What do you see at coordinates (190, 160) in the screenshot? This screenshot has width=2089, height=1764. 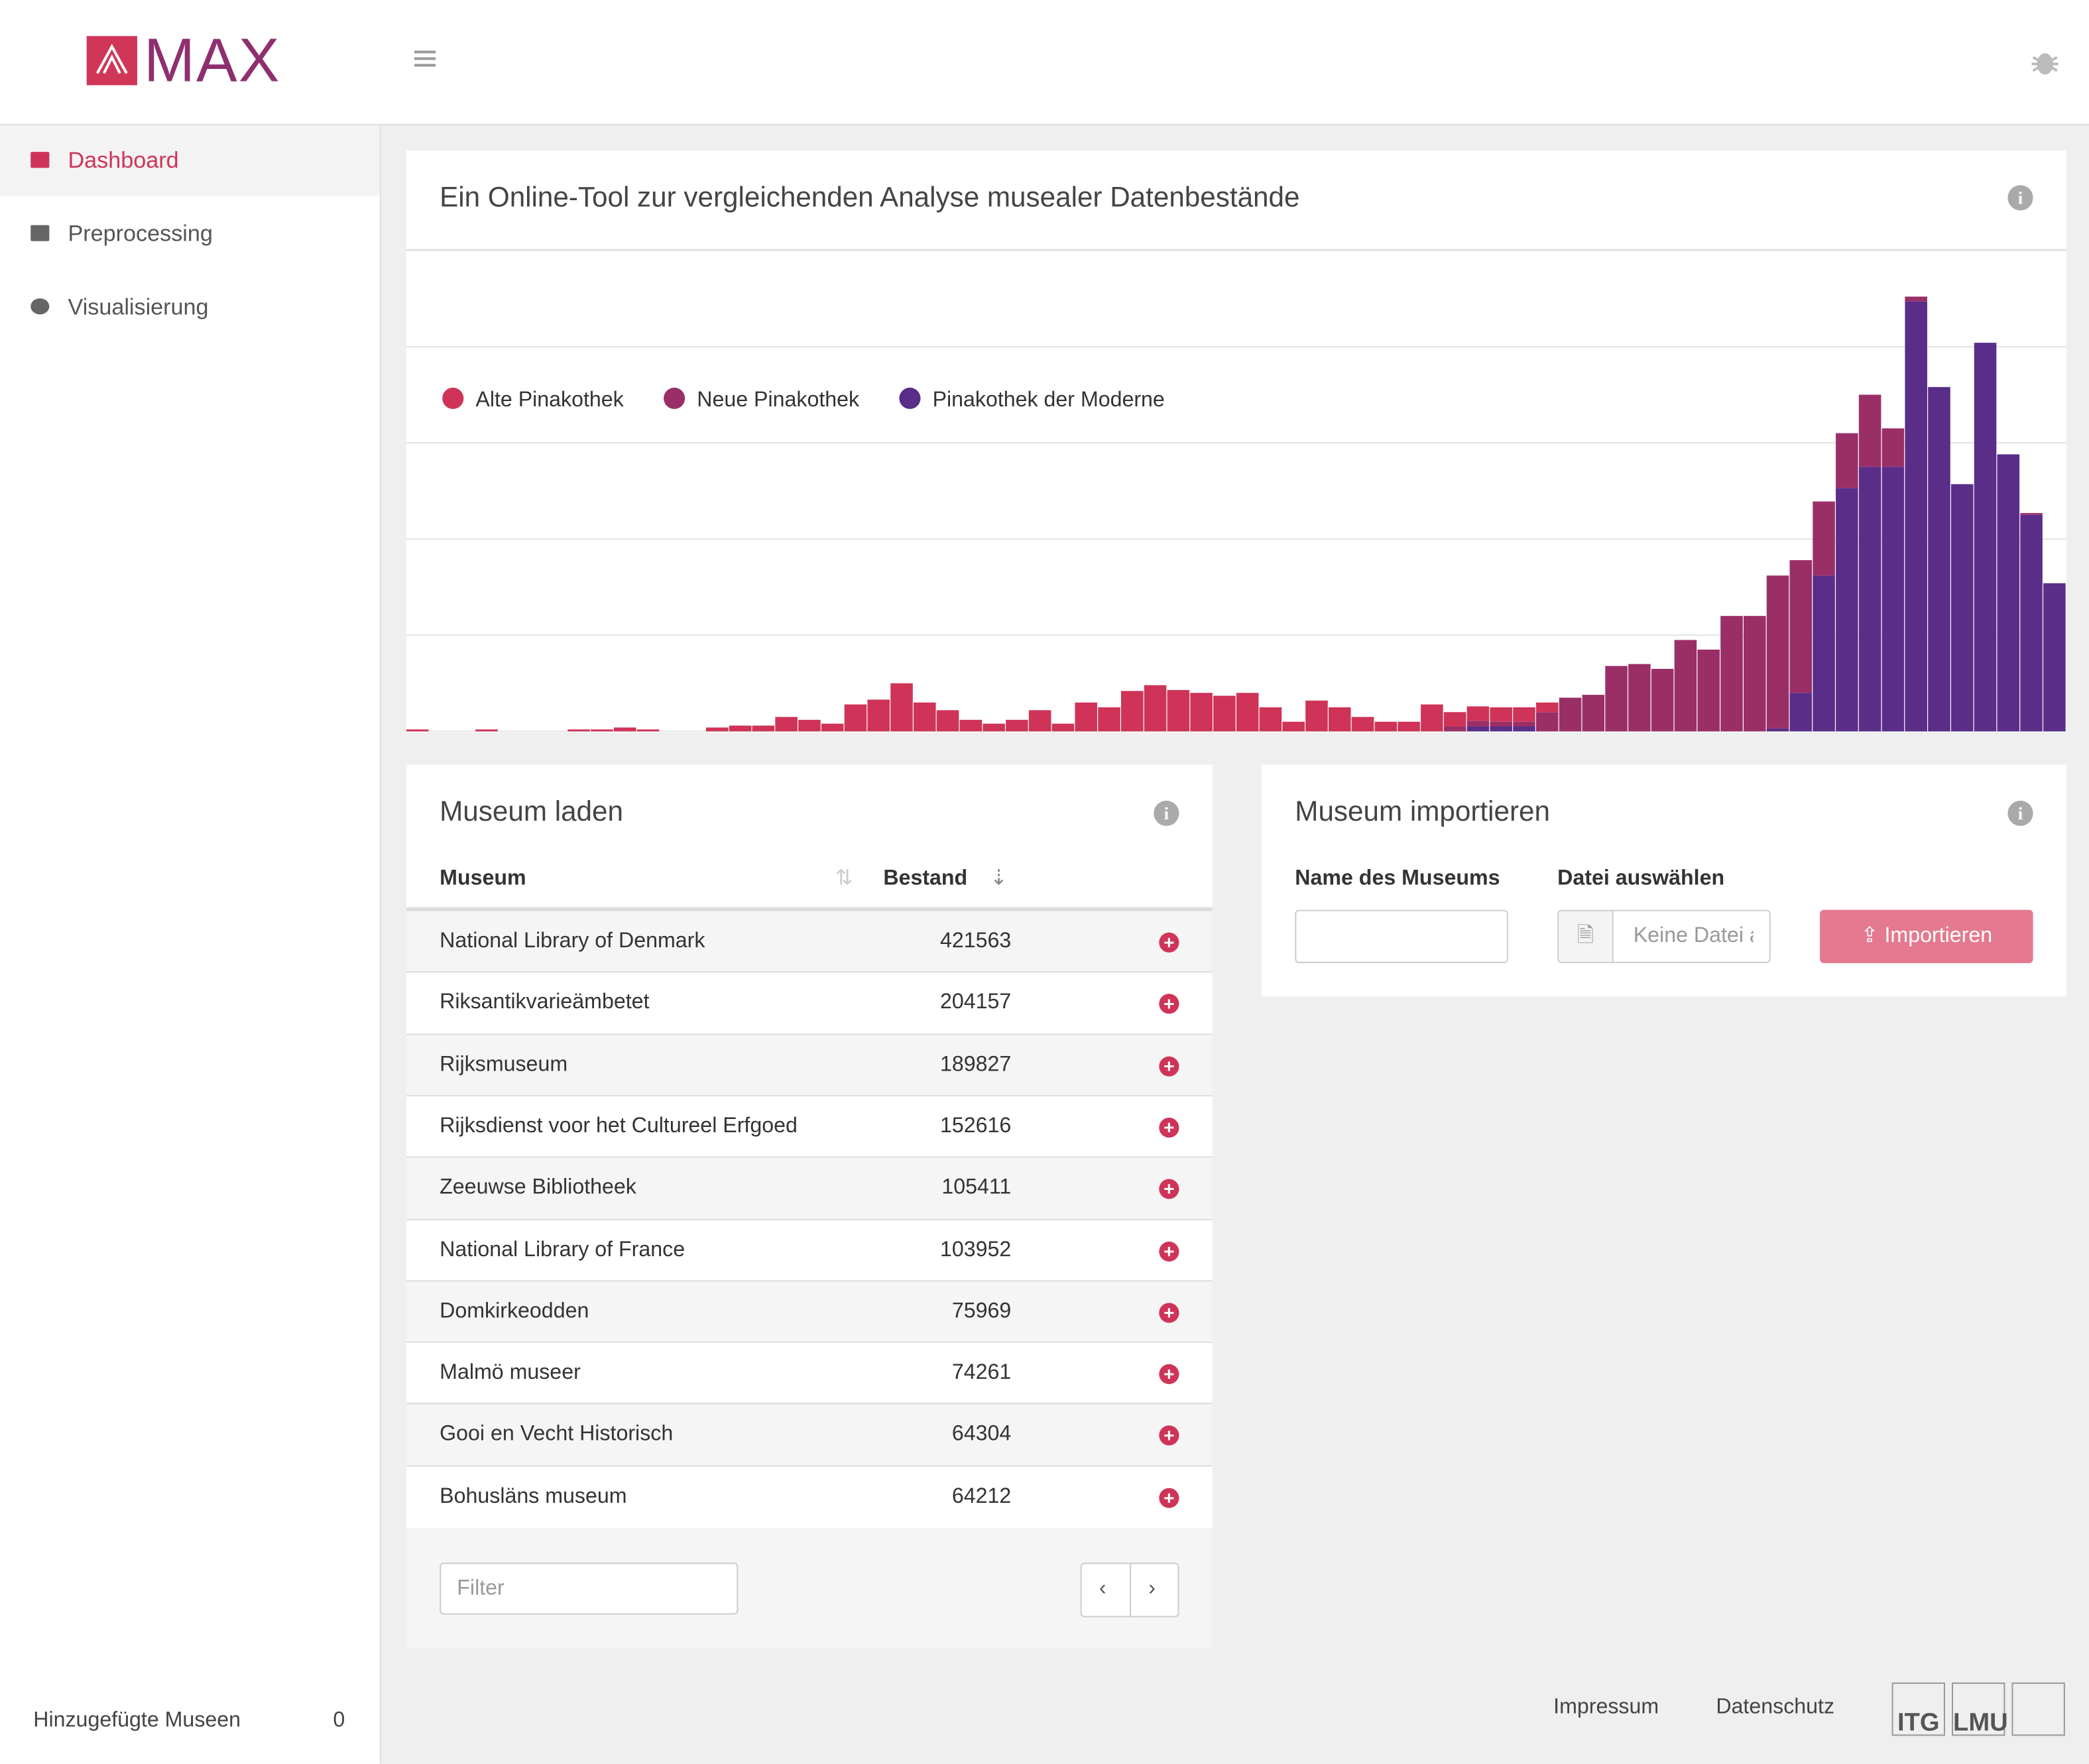 I see `nav-item: Dashboard` at bounding box center [190, 160].